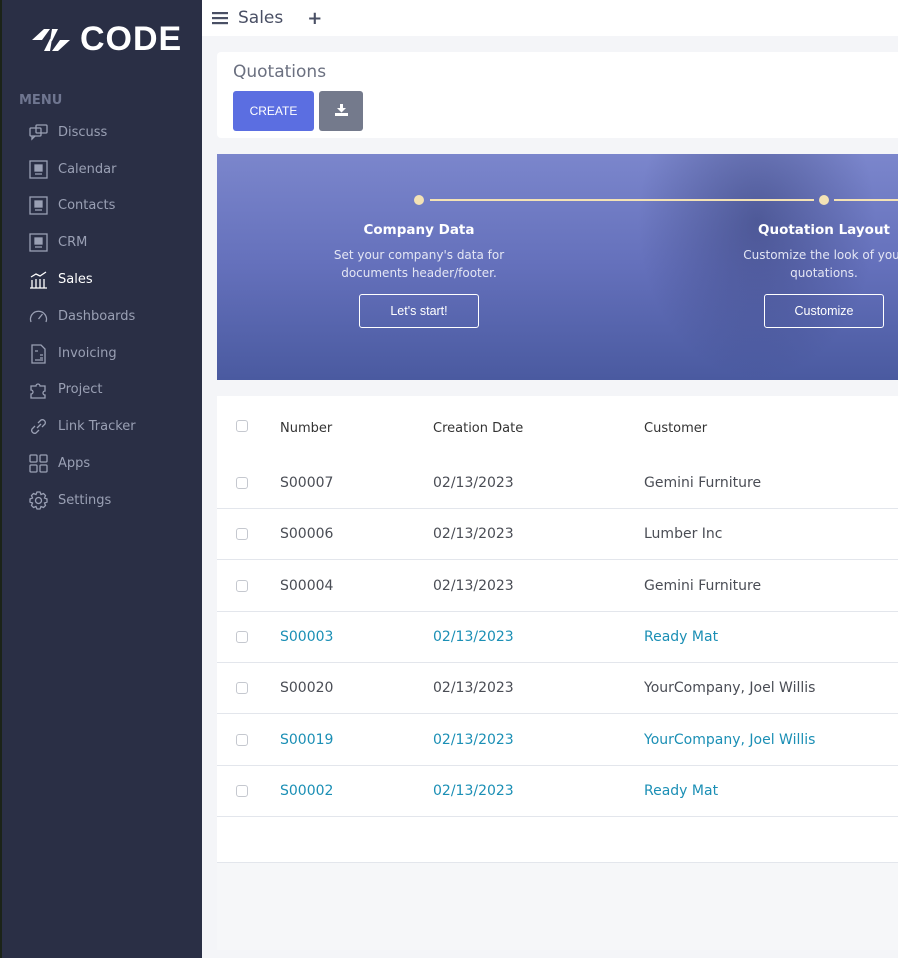  Describe the element at coordinates (307, 739) in the screenshot. I see `cell-number: S00019` at that location.